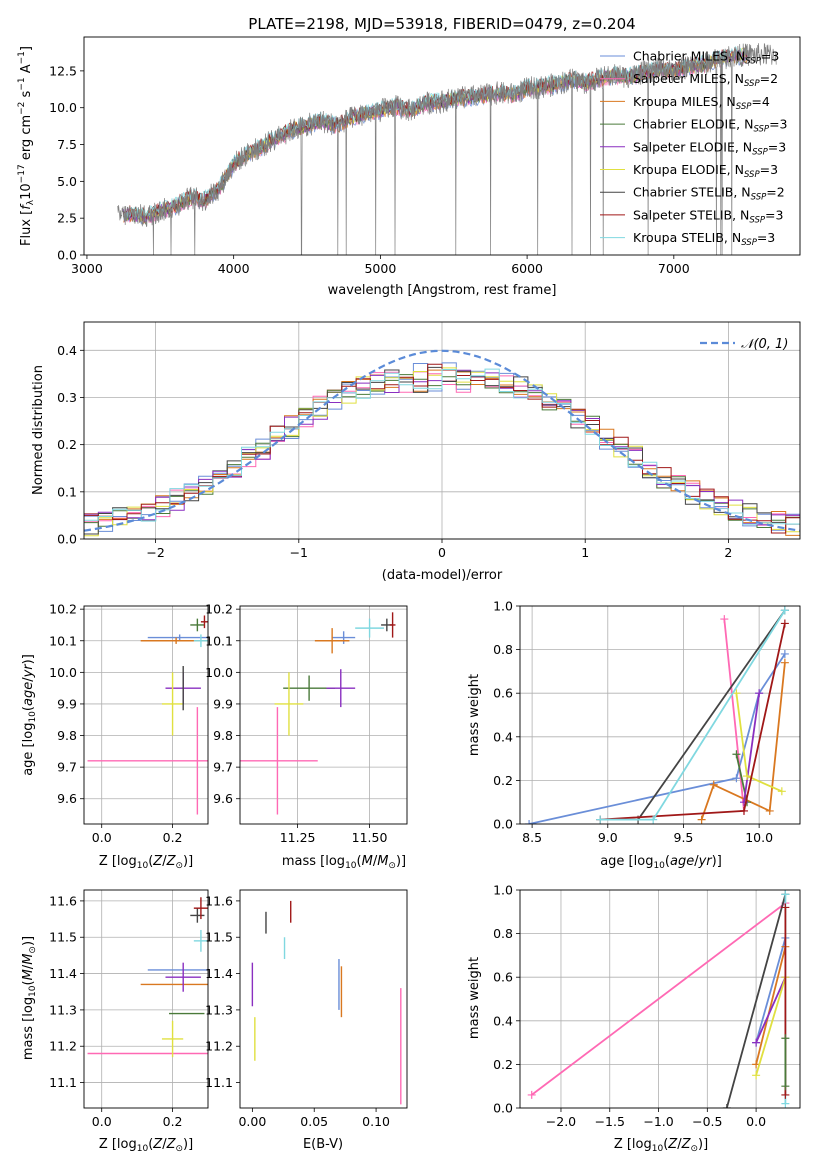  I want to click on y-tick-label: 0.2, so click(67, 444).